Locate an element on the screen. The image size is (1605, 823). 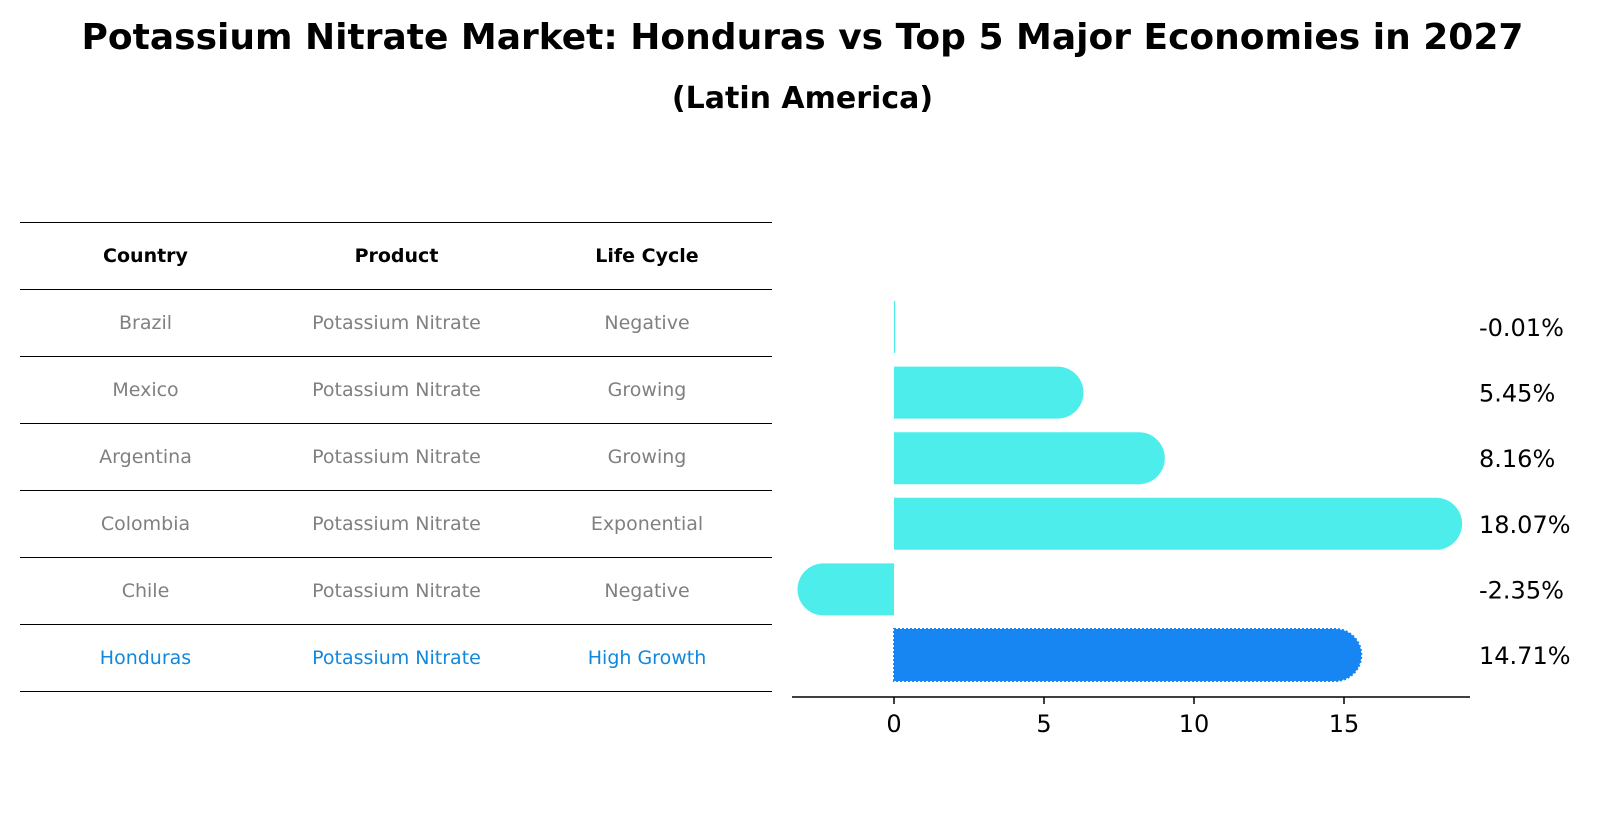
x-tick-label: 10 is located at coordinates (1194, 724).